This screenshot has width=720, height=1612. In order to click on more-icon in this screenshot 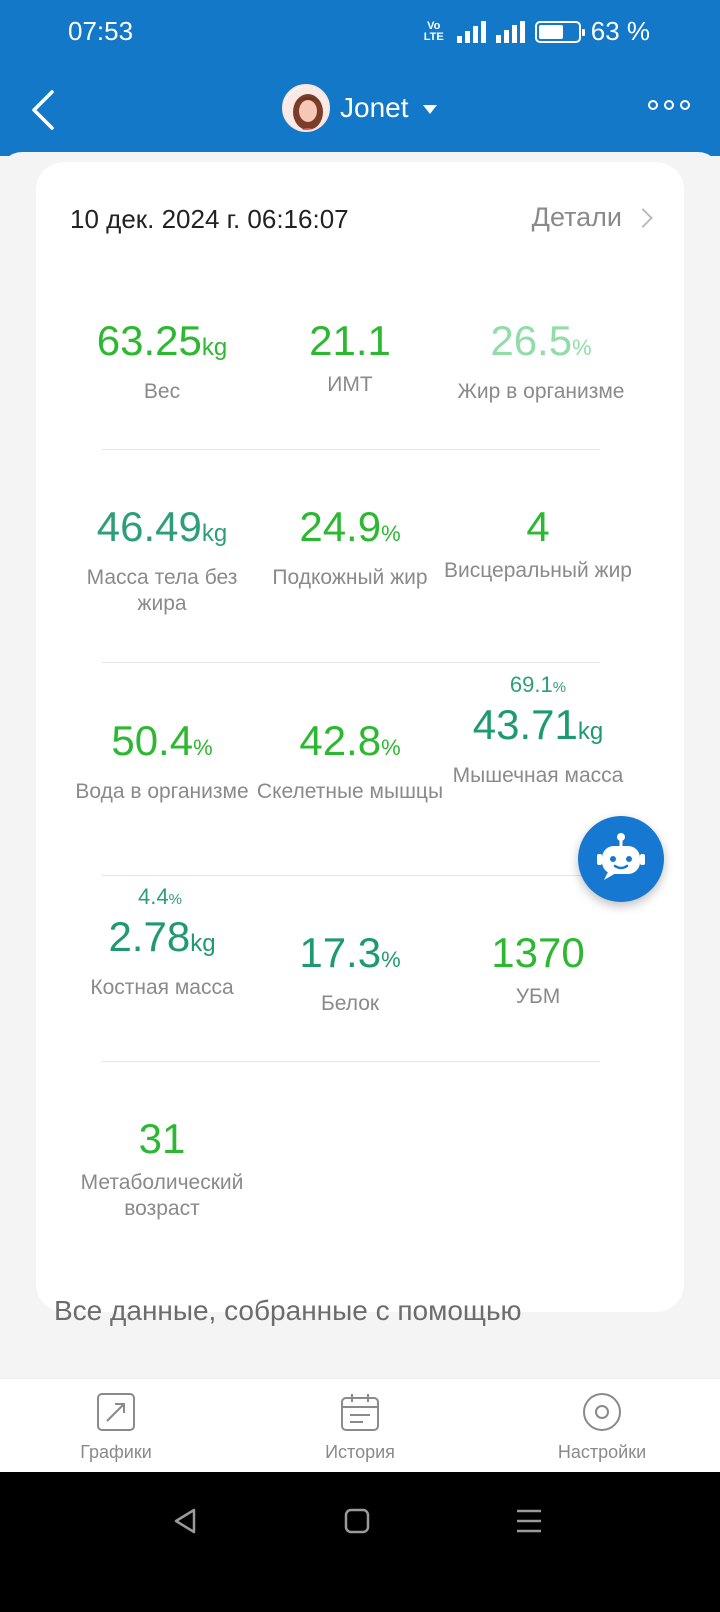, I will do `click(669, 105)`.